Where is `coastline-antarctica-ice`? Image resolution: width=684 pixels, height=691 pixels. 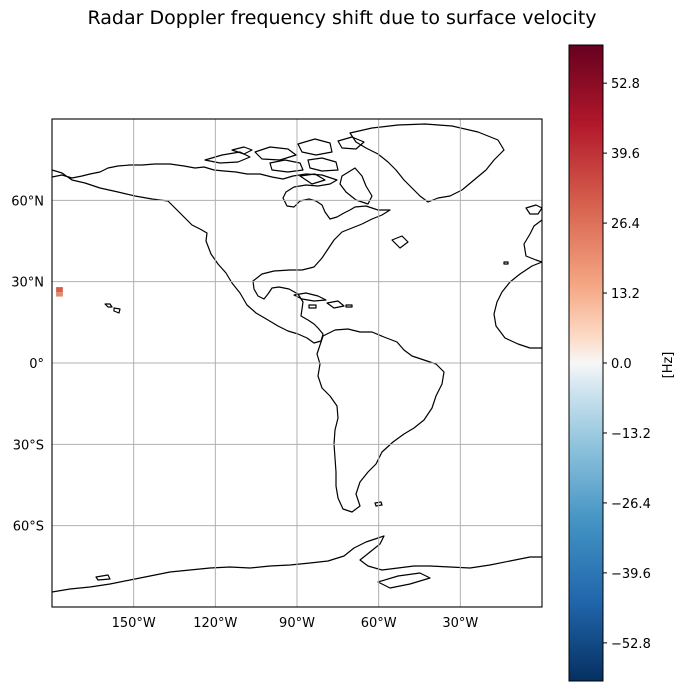
coastline-antarctica-ice is located at coordinates (404, 580).